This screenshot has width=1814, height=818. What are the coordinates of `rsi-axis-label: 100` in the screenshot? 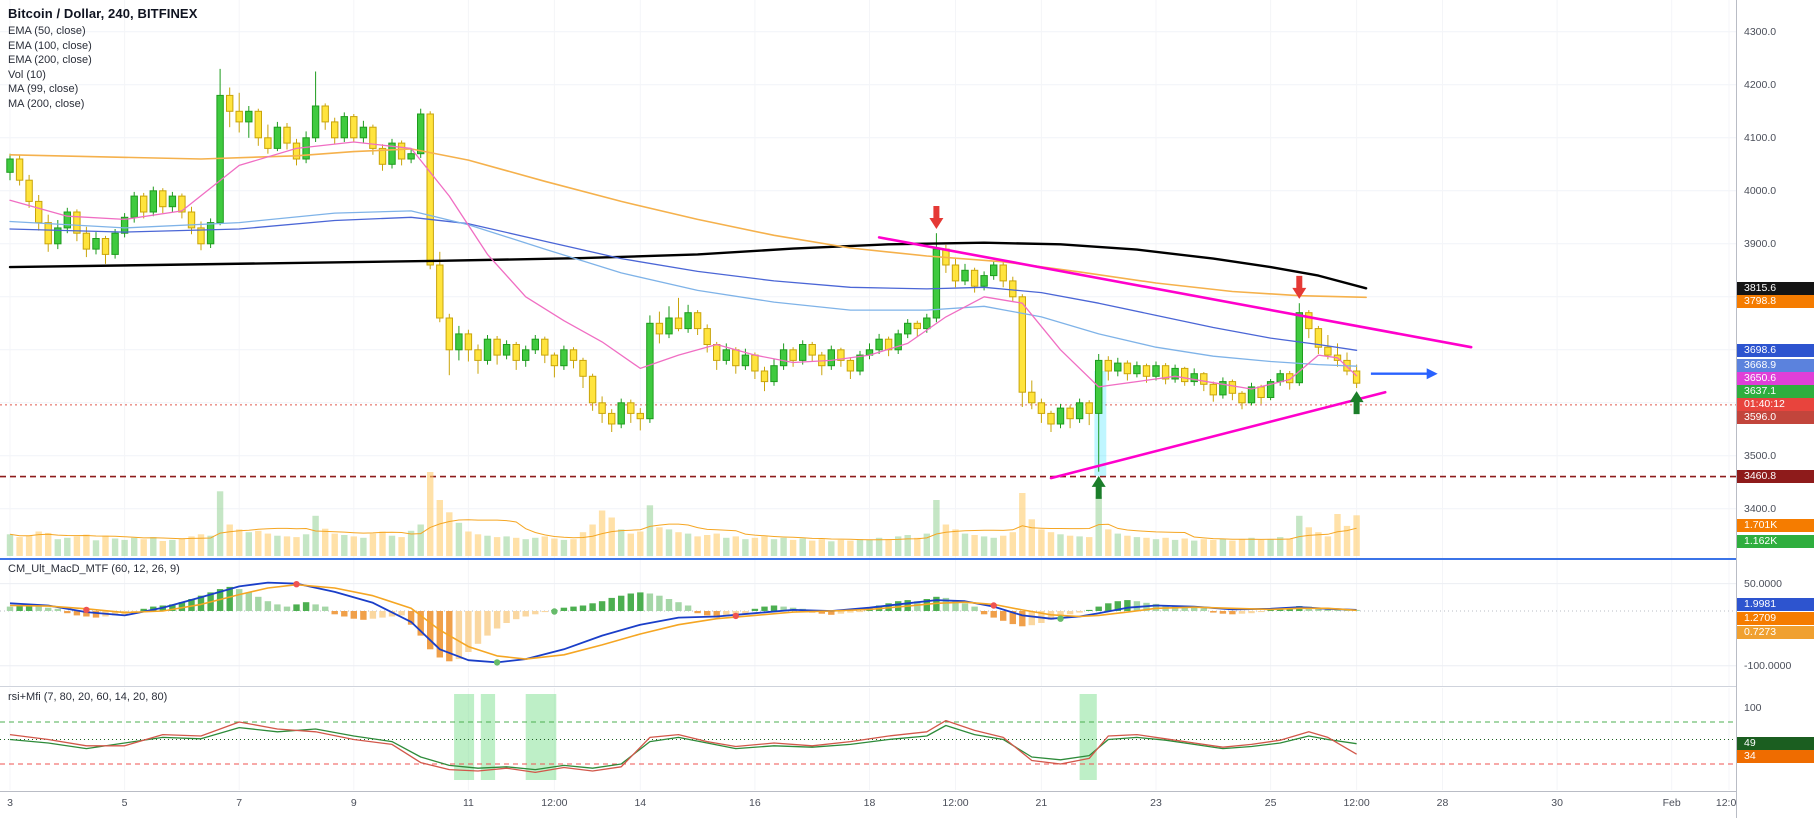 It's located at (1753, 708).